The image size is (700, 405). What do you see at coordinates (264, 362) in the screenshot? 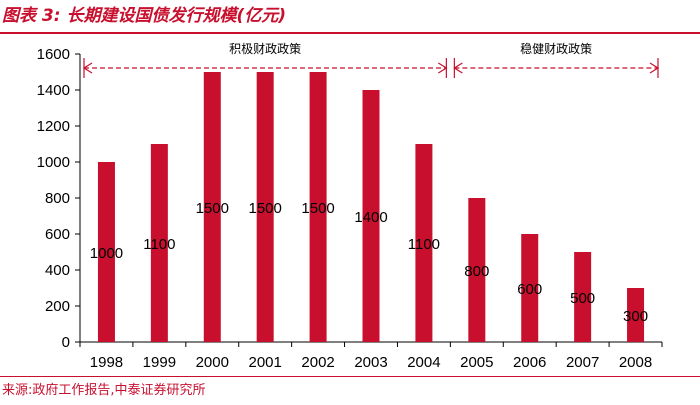
I see `x-tick-label: 2001` at bounding box center [264, 362].